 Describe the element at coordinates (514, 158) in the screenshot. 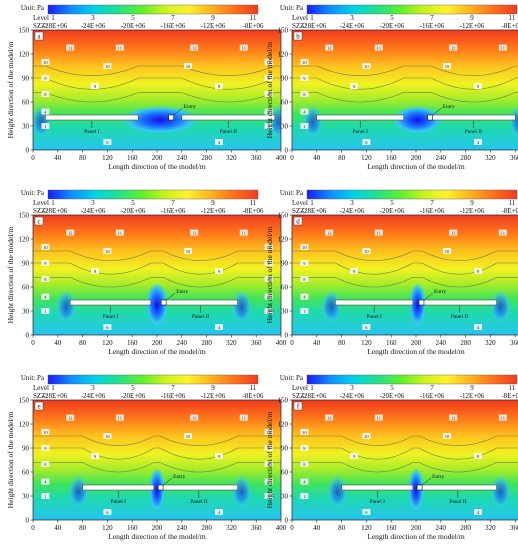

I see `x-tick-label: 360` at that location.